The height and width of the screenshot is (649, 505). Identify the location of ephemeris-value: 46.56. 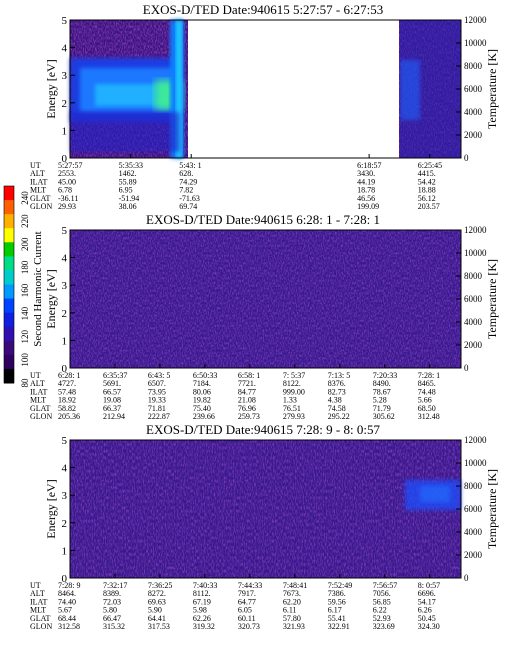
(366, 198).